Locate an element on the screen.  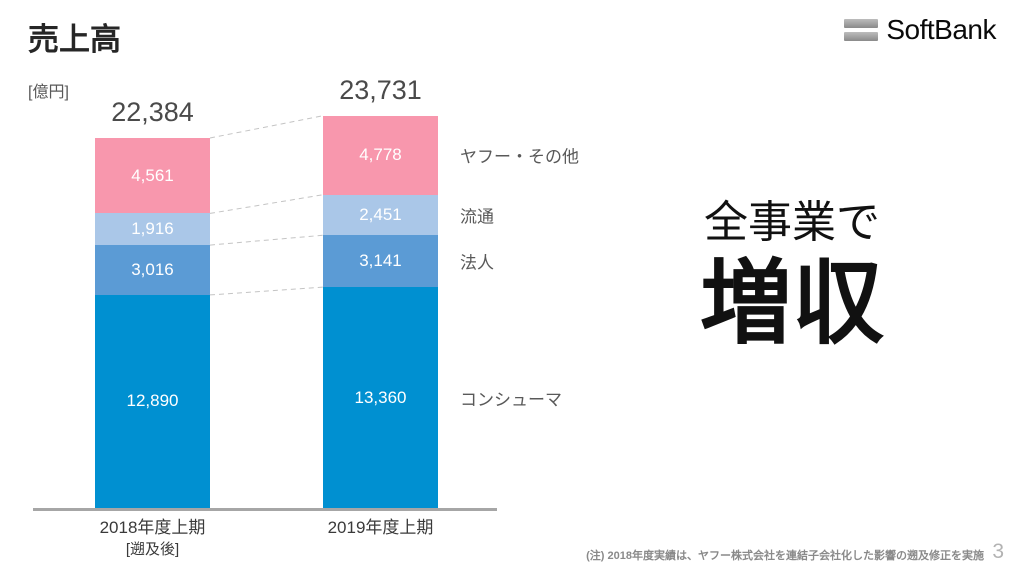
bar-segment: 1,916 is located at coordinates (152, 229).